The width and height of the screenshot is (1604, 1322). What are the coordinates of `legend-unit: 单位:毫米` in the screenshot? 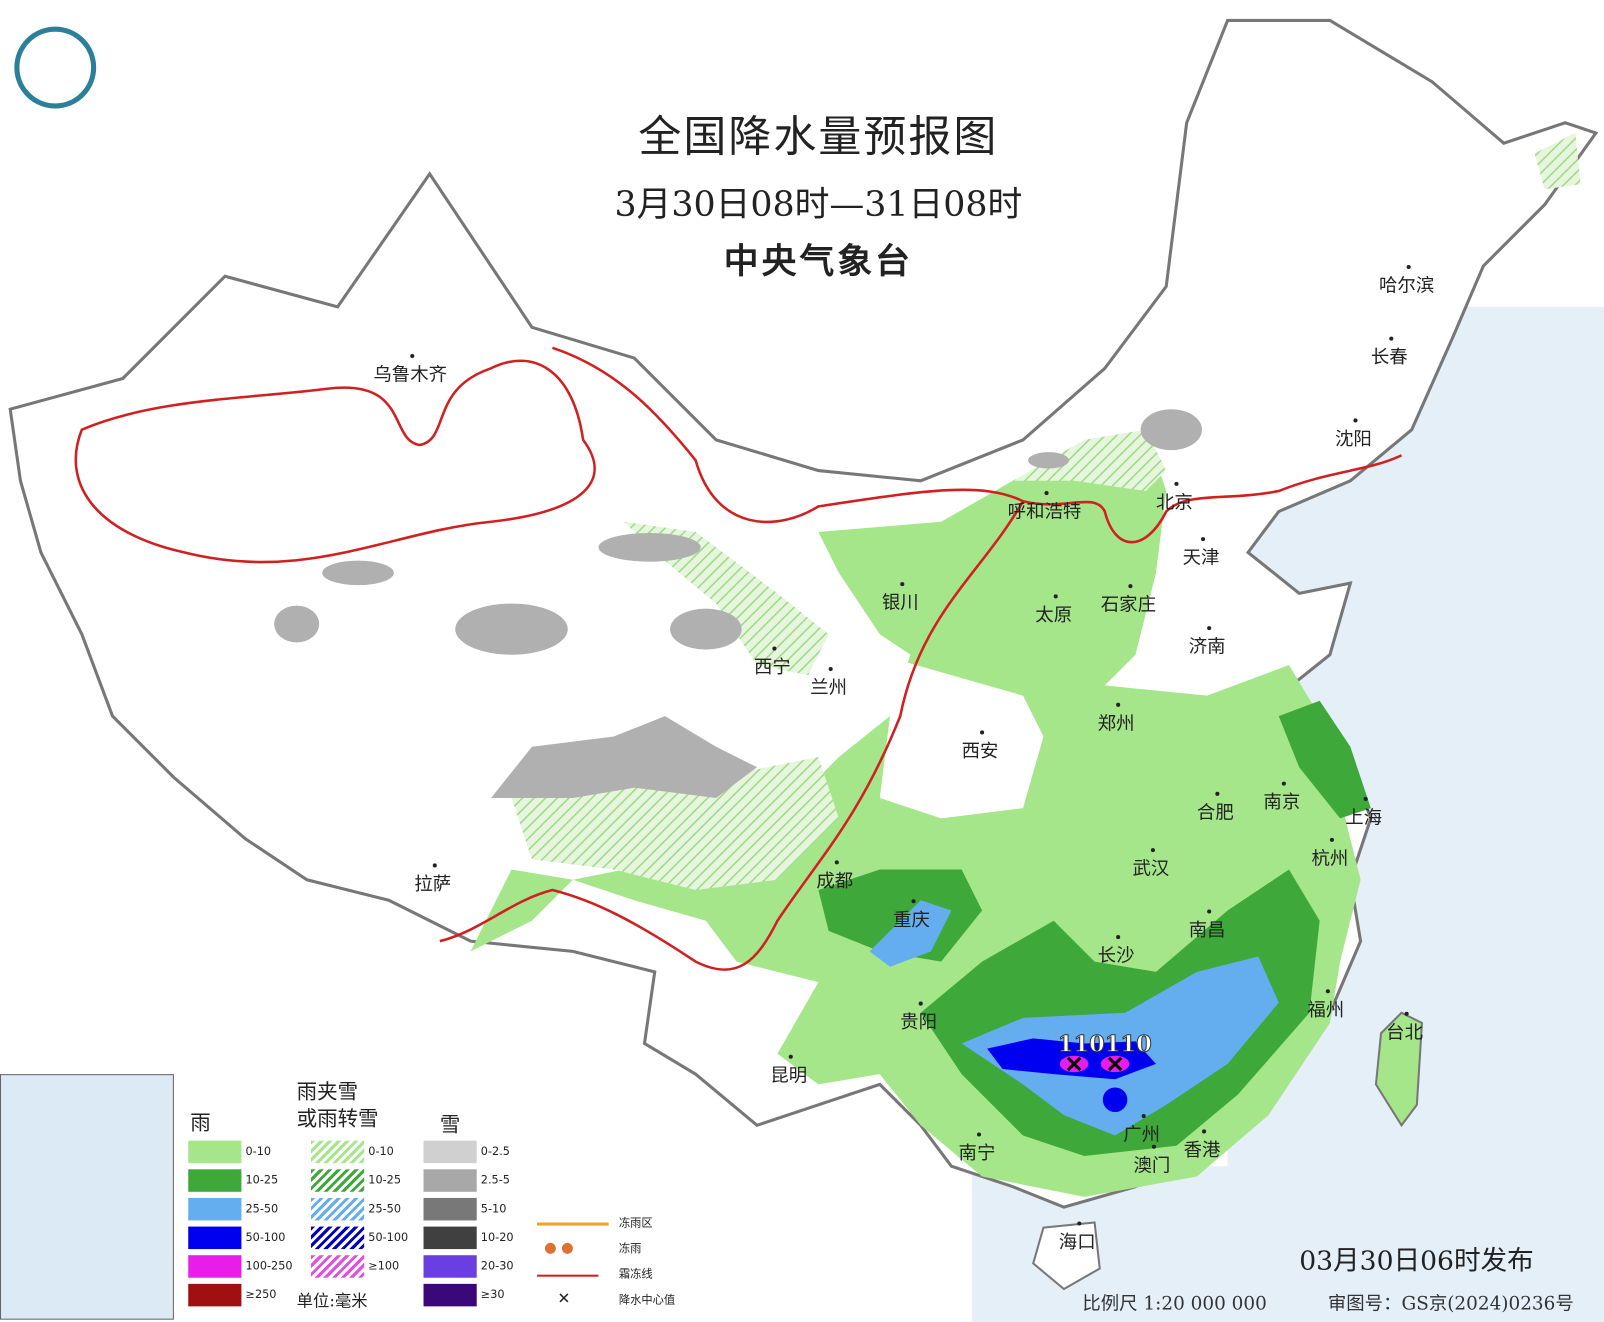 It's located at (332, 1301).